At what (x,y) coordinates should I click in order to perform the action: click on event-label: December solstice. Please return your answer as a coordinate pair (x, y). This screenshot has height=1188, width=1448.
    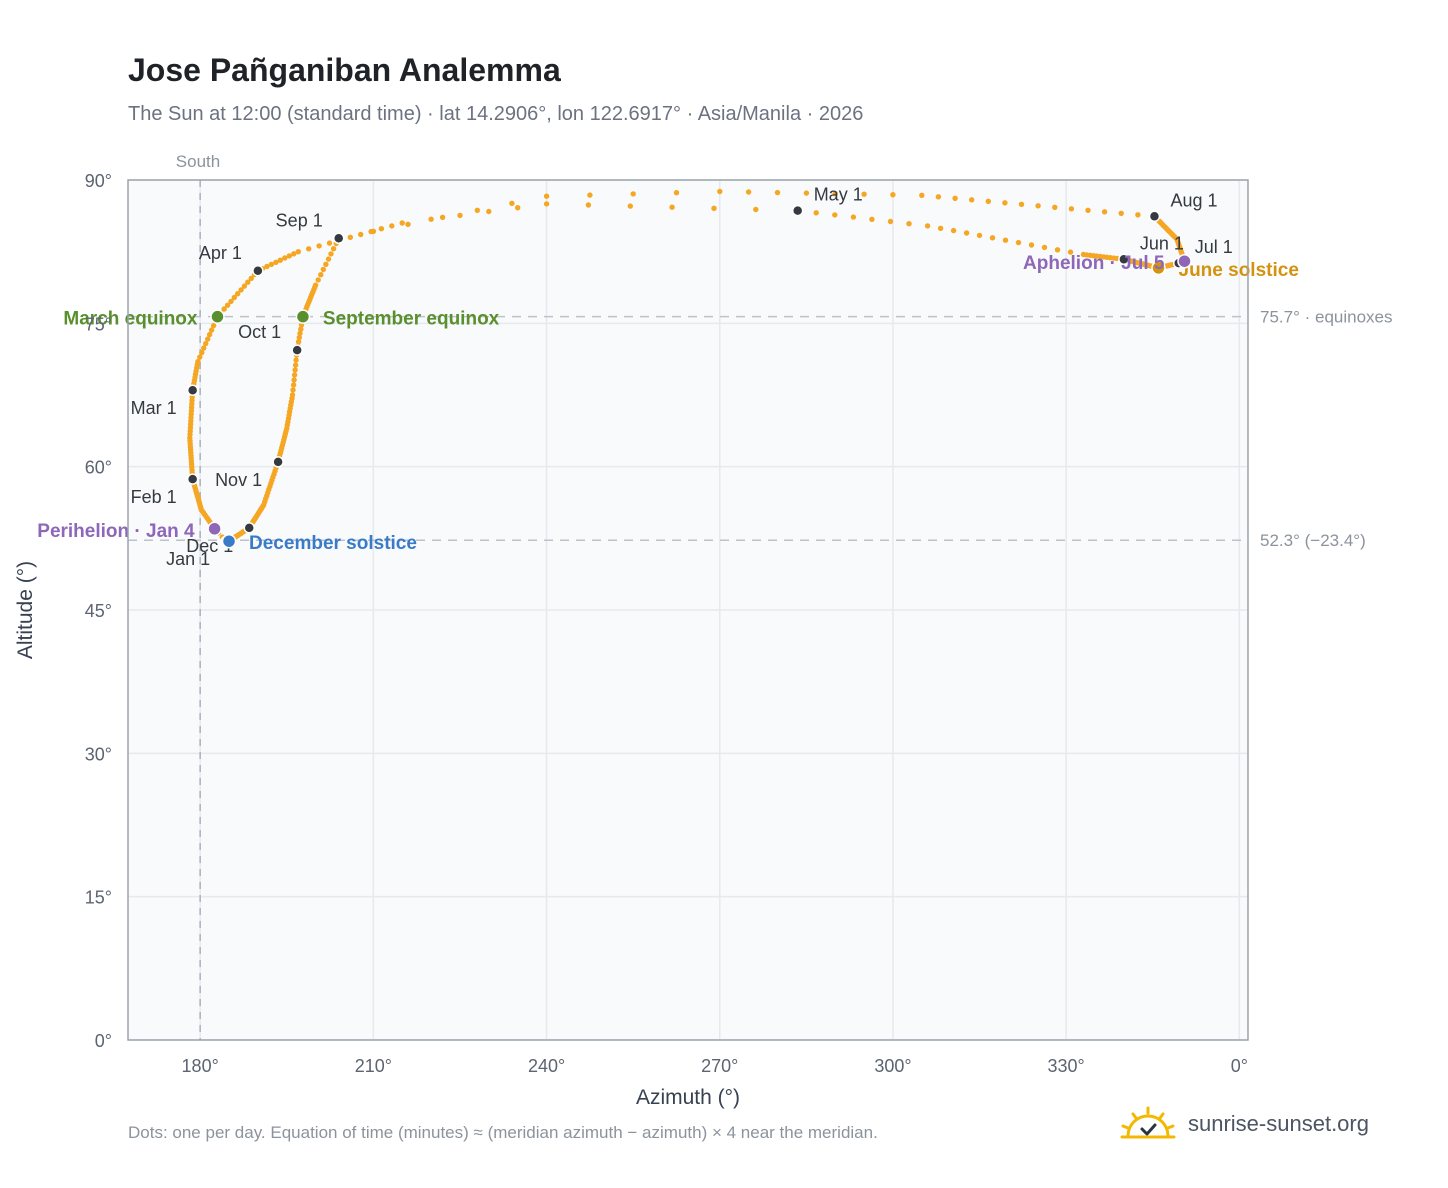
    Looking at the image, I should click on (333, 543).